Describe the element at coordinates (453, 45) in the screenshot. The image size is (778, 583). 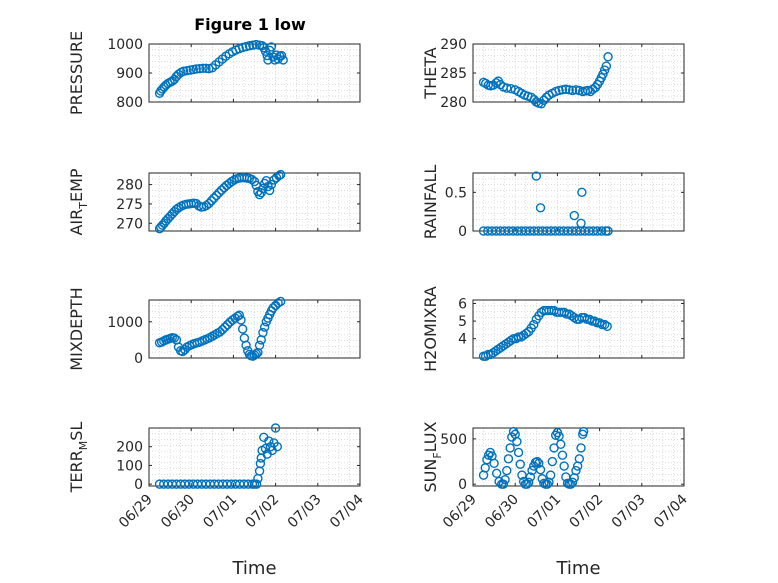
I see `y-tick-label: 290` at that location.